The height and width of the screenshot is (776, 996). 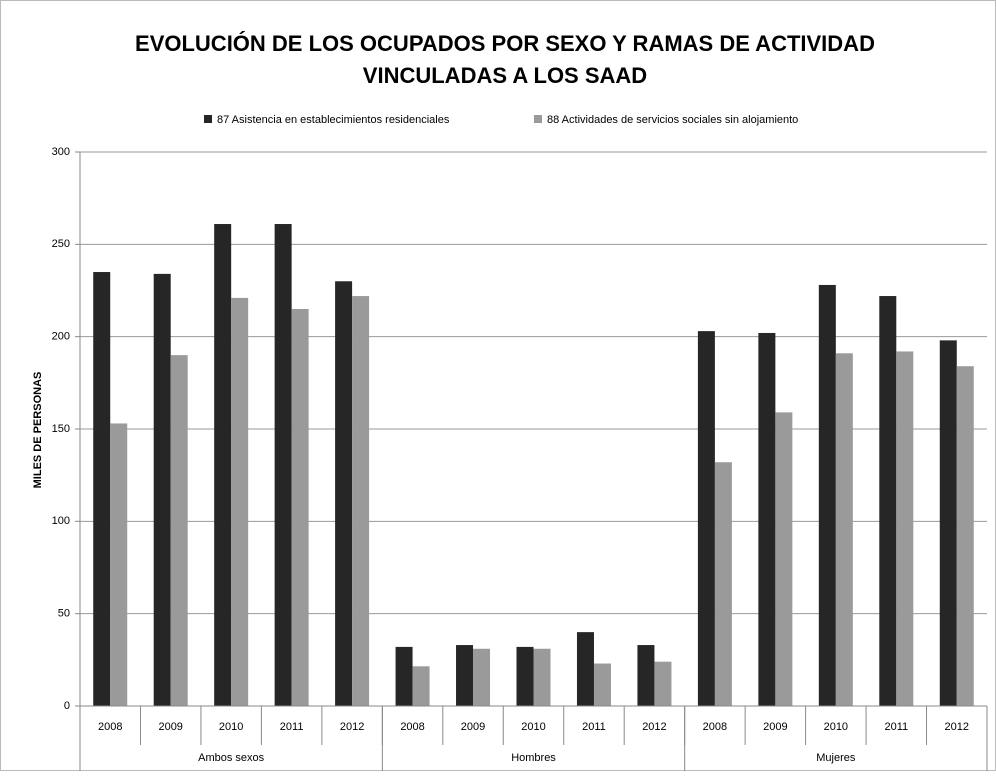 What do you see at coordinates (64, 614) in the screenshot?
I see `y-tick-label: 50` at bounding box center [64, 614].